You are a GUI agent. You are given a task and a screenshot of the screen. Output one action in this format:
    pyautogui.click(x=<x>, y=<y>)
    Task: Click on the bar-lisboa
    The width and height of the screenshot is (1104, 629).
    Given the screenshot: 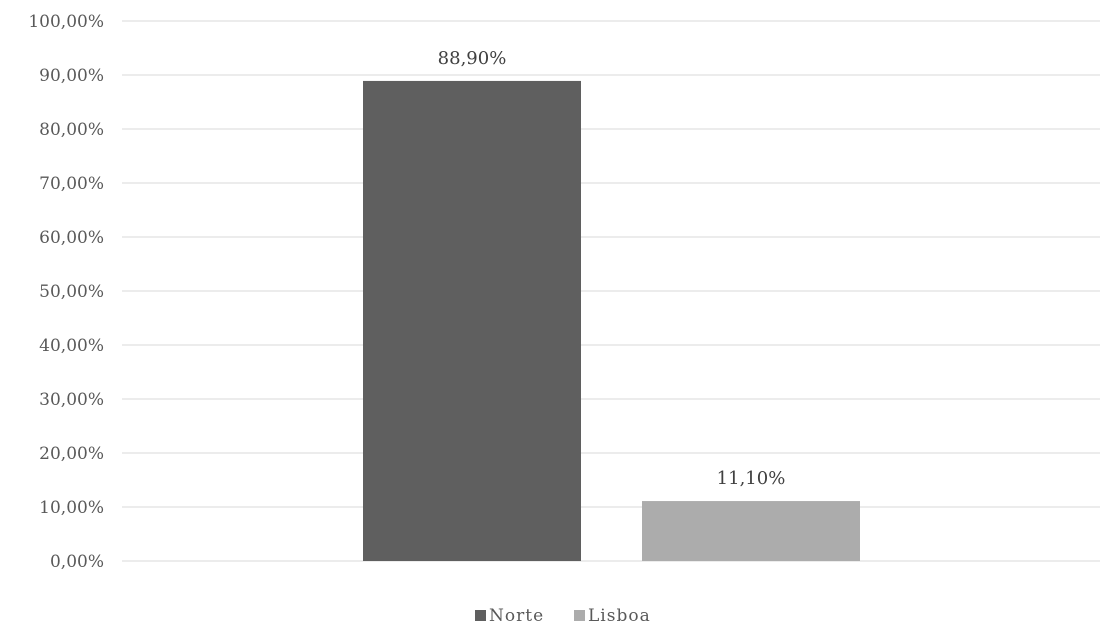 What is the action you would take?
    pyautogui.click(x=751, y=531)
    